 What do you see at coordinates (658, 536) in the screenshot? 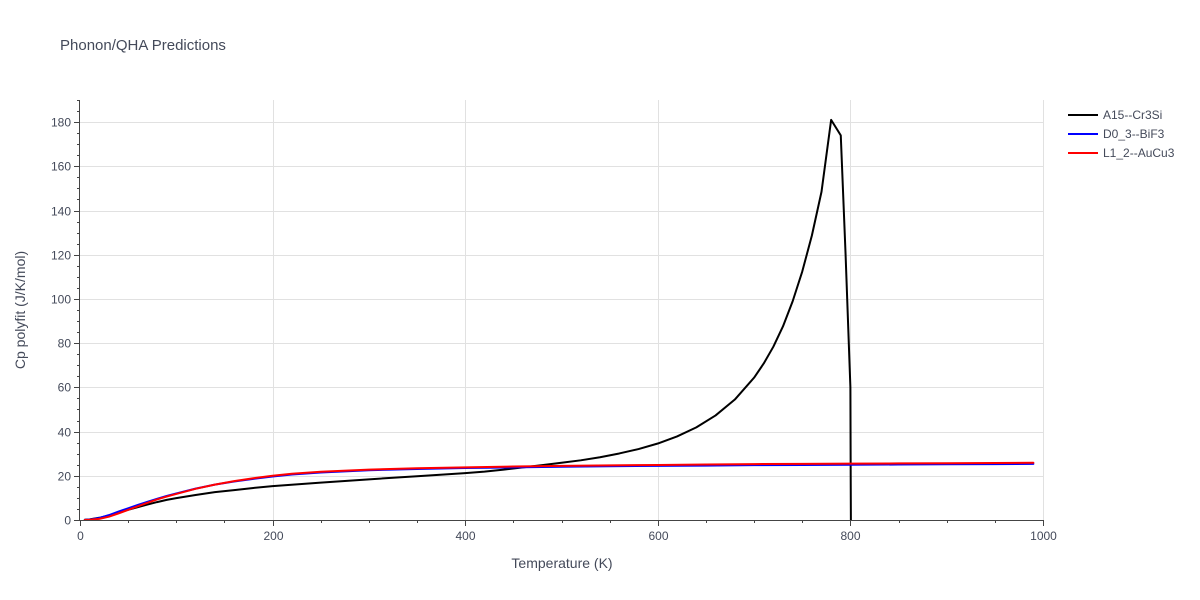
I see `x-tick-label: 600` at bounding box center [658, 536].